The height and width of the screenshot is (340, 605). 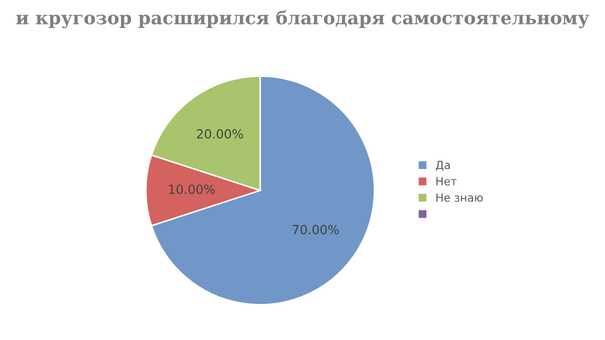 I want to click on legend-label: Да, so click(x=443, y=165).